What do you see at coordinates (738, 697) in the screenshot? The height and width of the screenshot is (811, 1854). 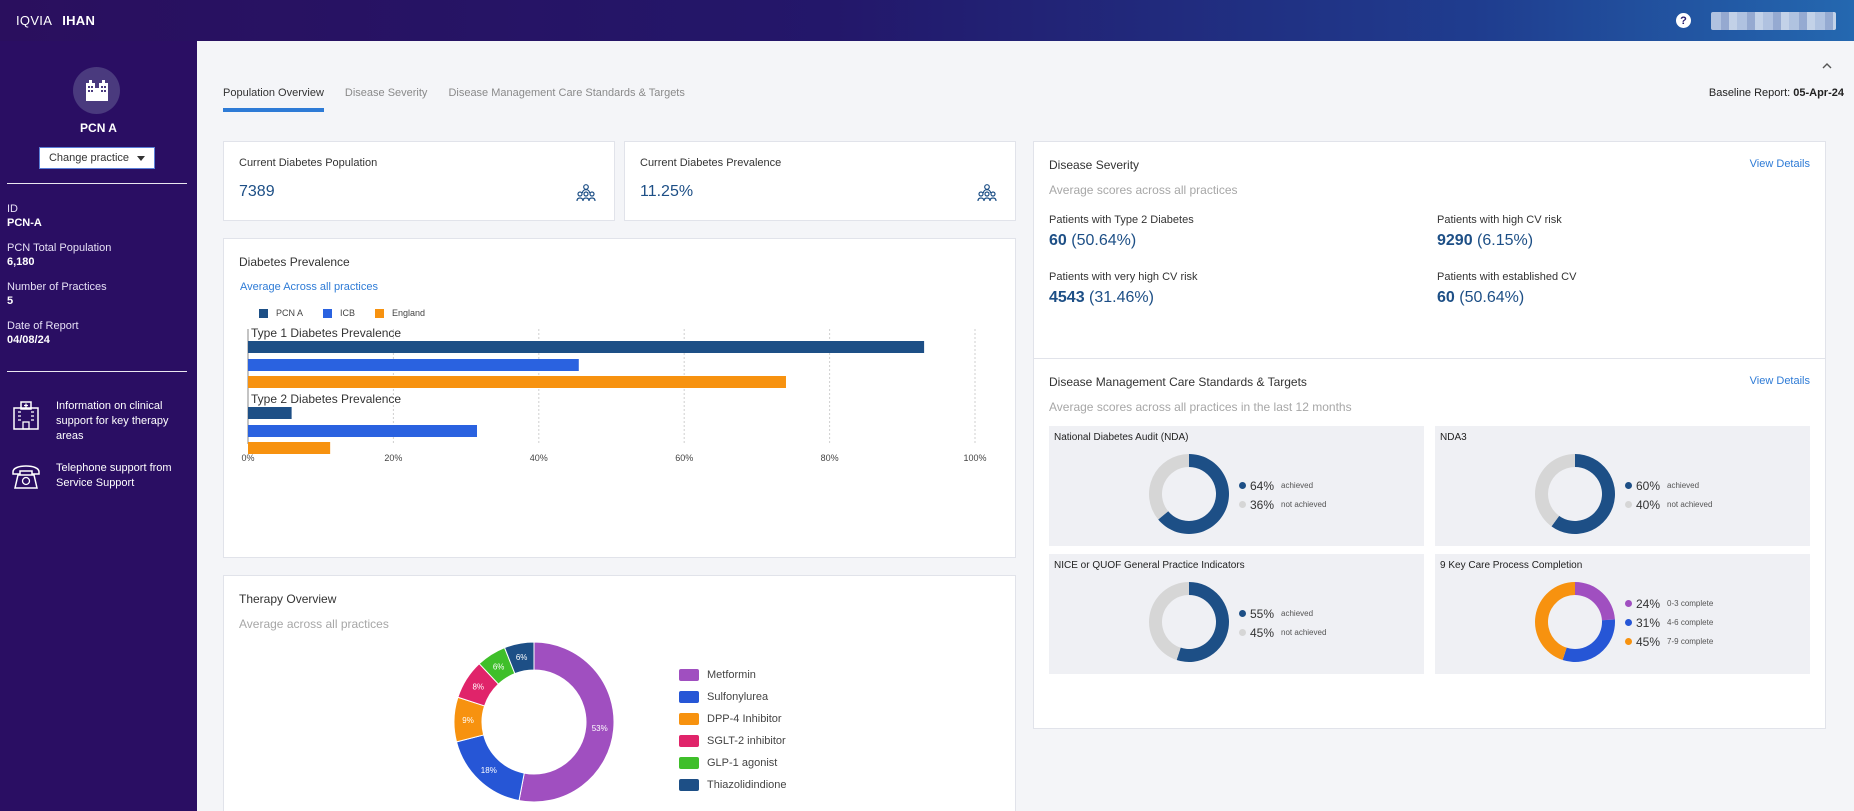 I see `legend-label: Sulfonylurea` at bounding box center [738, 697].